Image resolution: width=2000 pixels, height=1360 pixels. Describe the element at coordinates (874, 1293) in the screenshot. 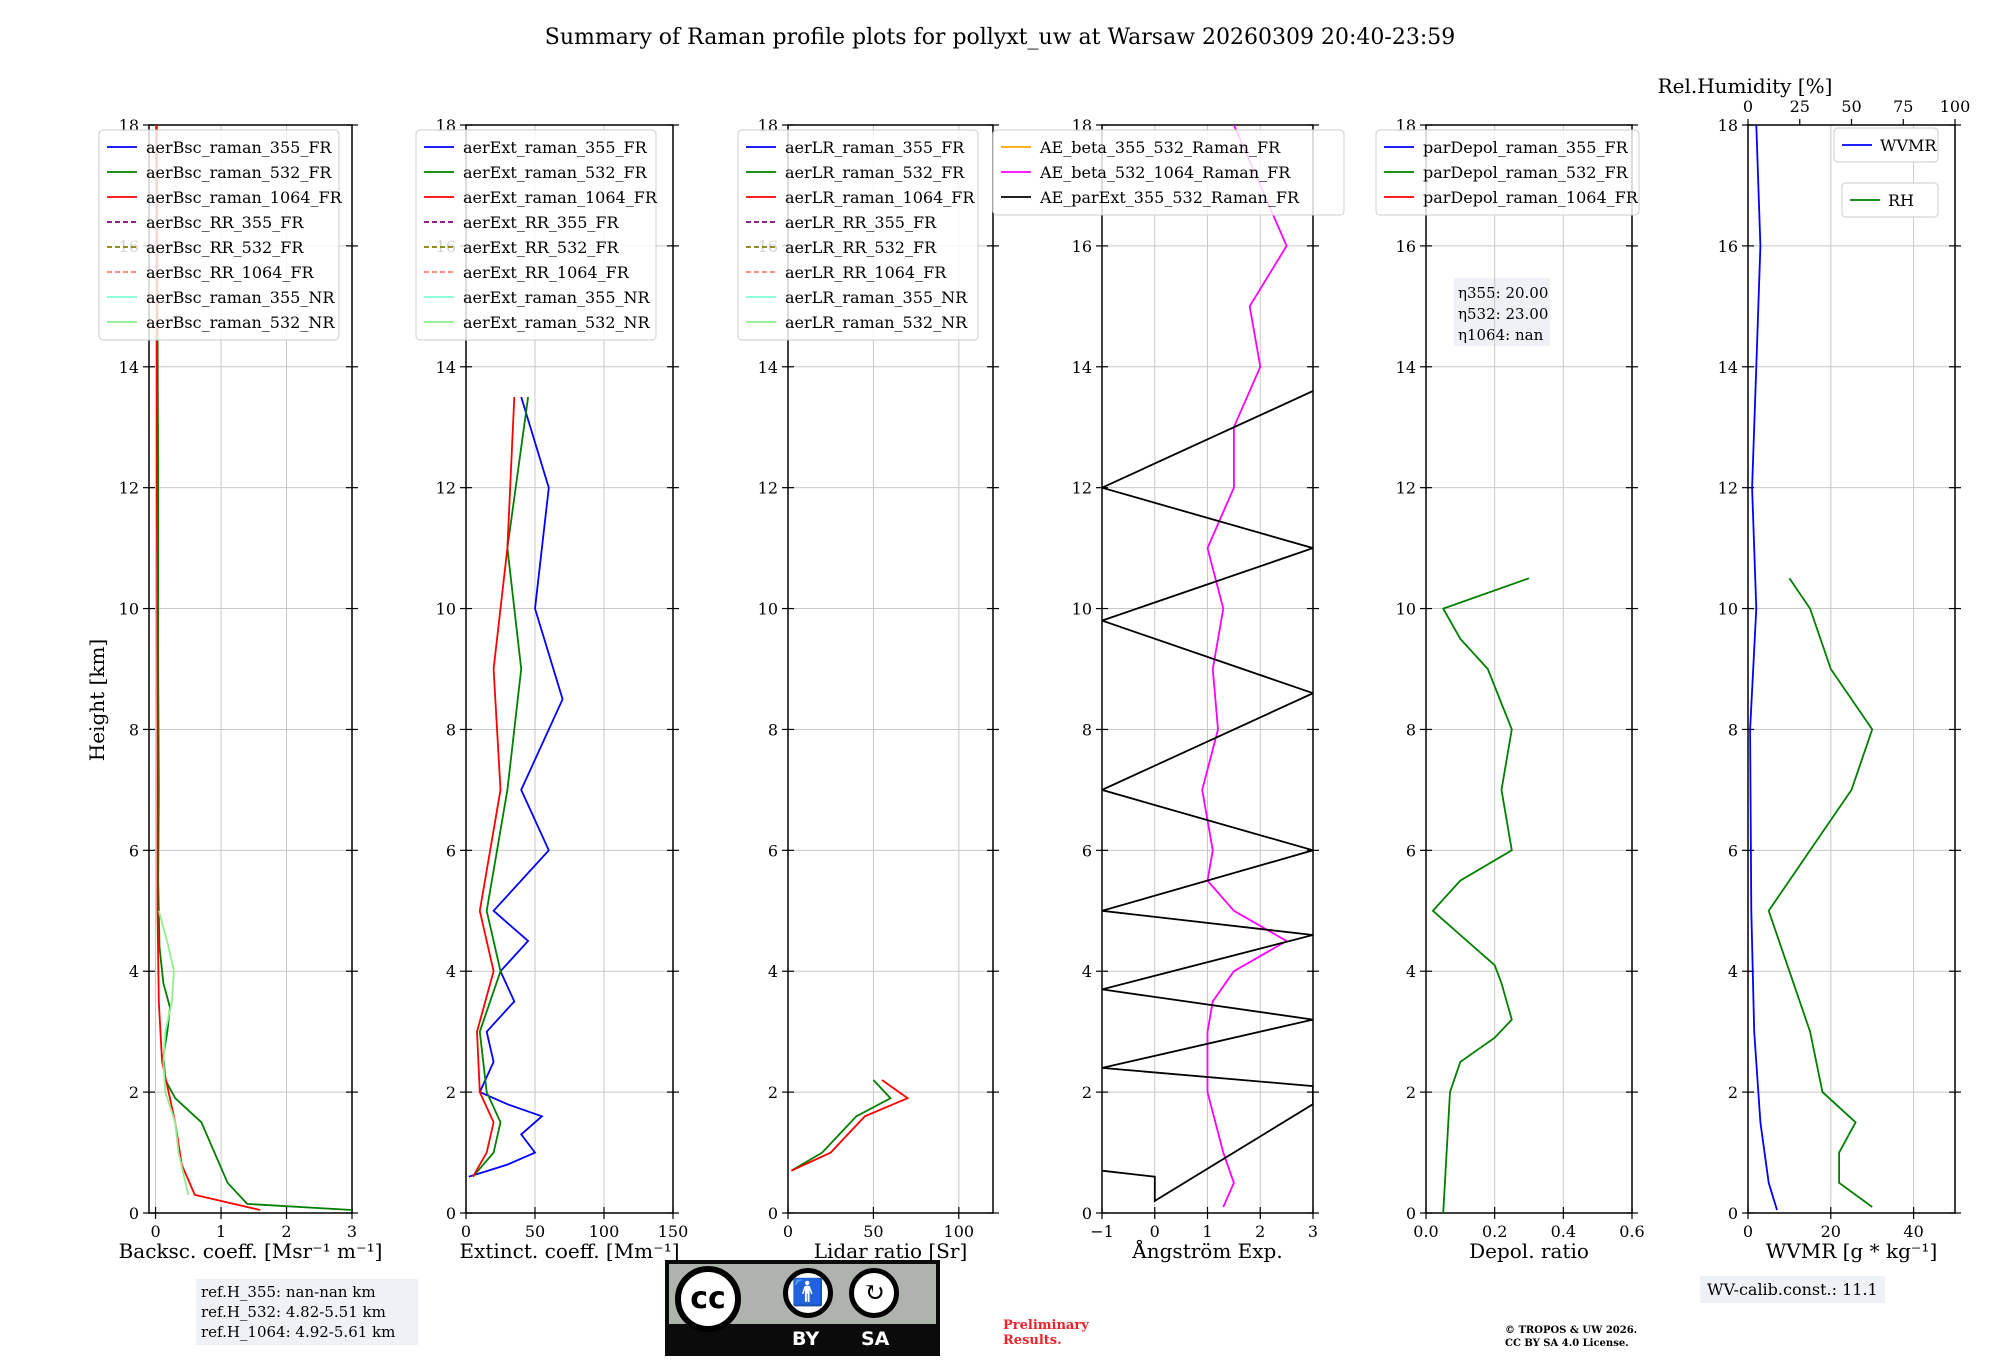

I see `share-alike-icon: ↻` at that location.